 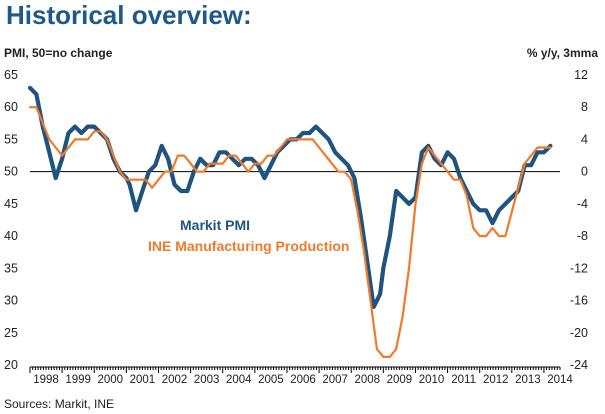 What do you see at coordinates (400, 380) in the screenshot?
I see `x-tick-label: 2009` at bounding box center [400, 380].